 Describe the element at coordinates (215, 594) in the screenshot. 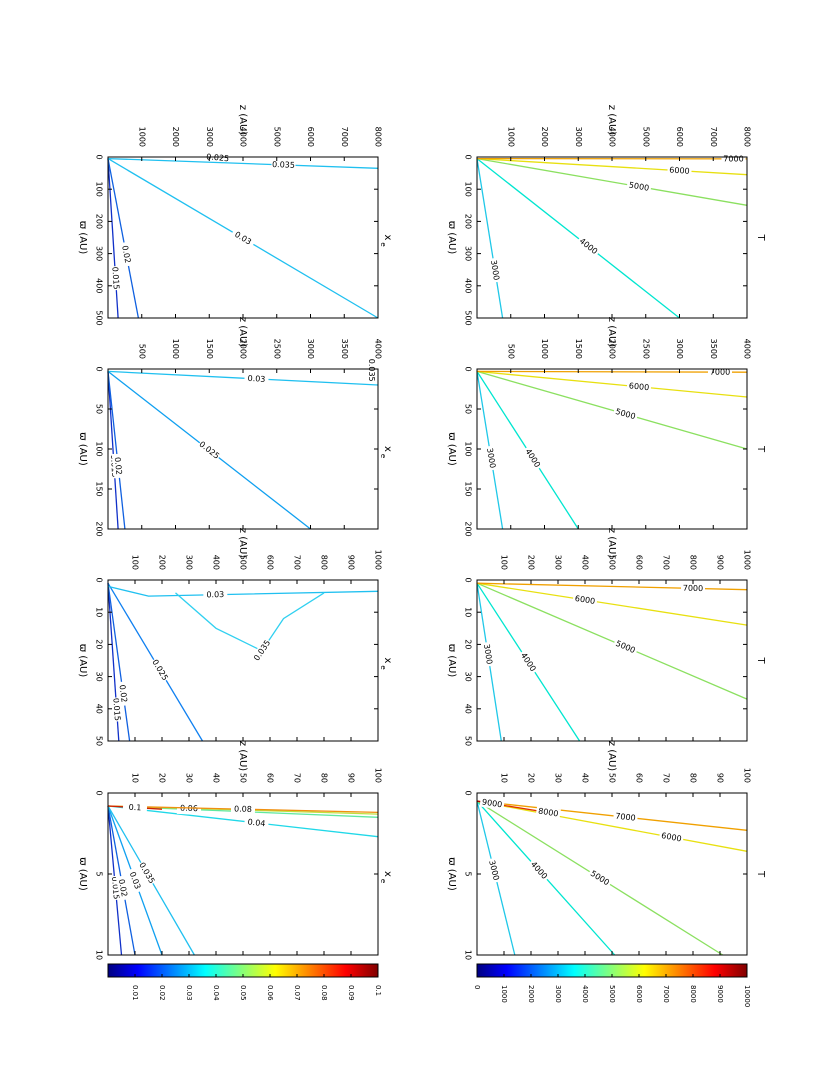

I see `contour-label-0.03: 0.03` at that location.